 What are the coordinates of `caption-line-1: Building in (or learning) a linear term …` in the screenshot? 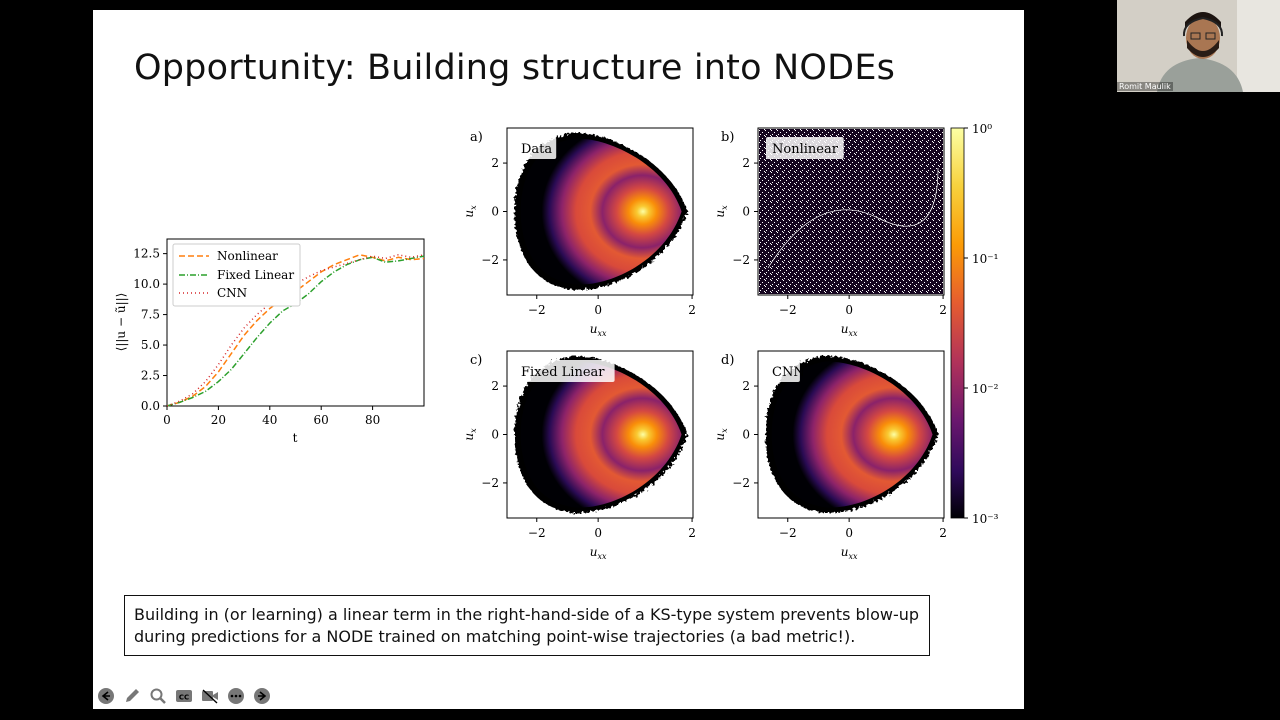 It's located at (527, 614).